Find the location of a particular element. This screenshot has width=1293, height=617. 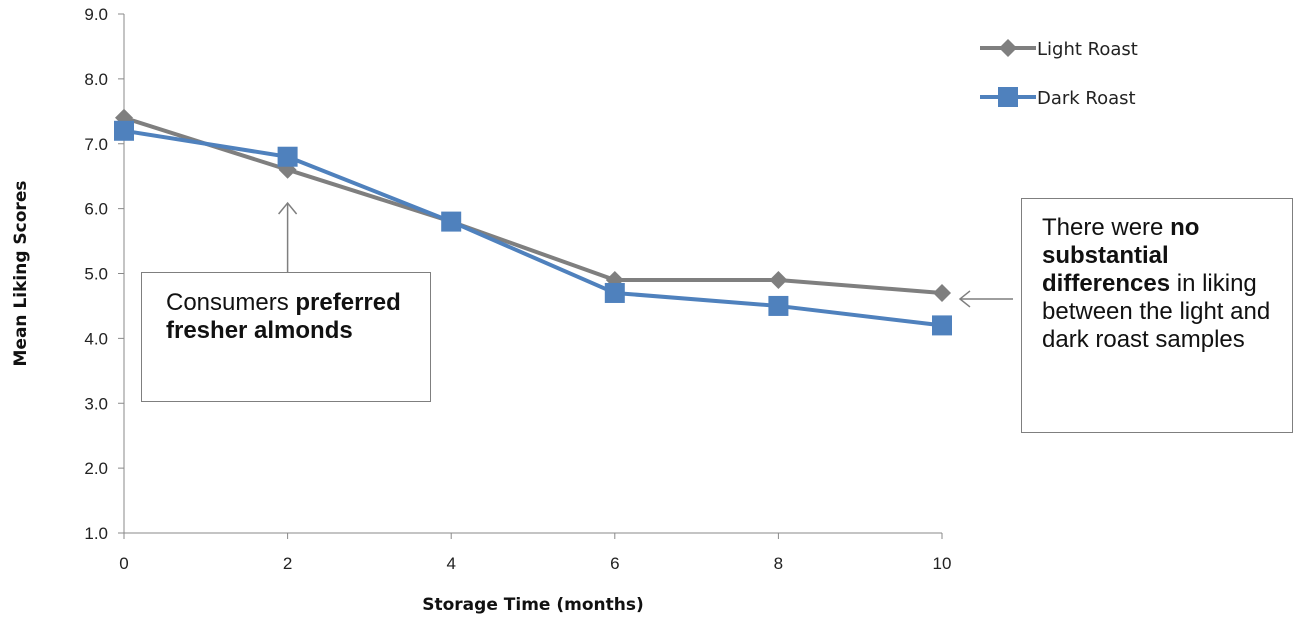

annotation-text: Consumers is located at coordinates (231, 302).